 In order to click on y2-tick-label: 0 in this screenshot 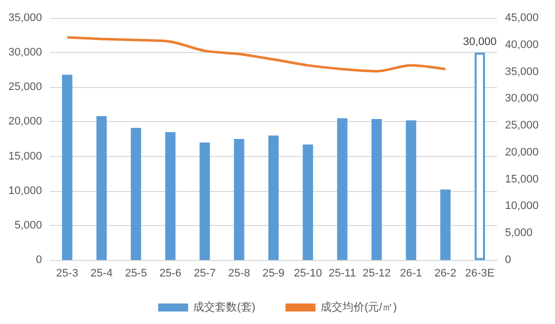, I will do `click(508, 260)`.